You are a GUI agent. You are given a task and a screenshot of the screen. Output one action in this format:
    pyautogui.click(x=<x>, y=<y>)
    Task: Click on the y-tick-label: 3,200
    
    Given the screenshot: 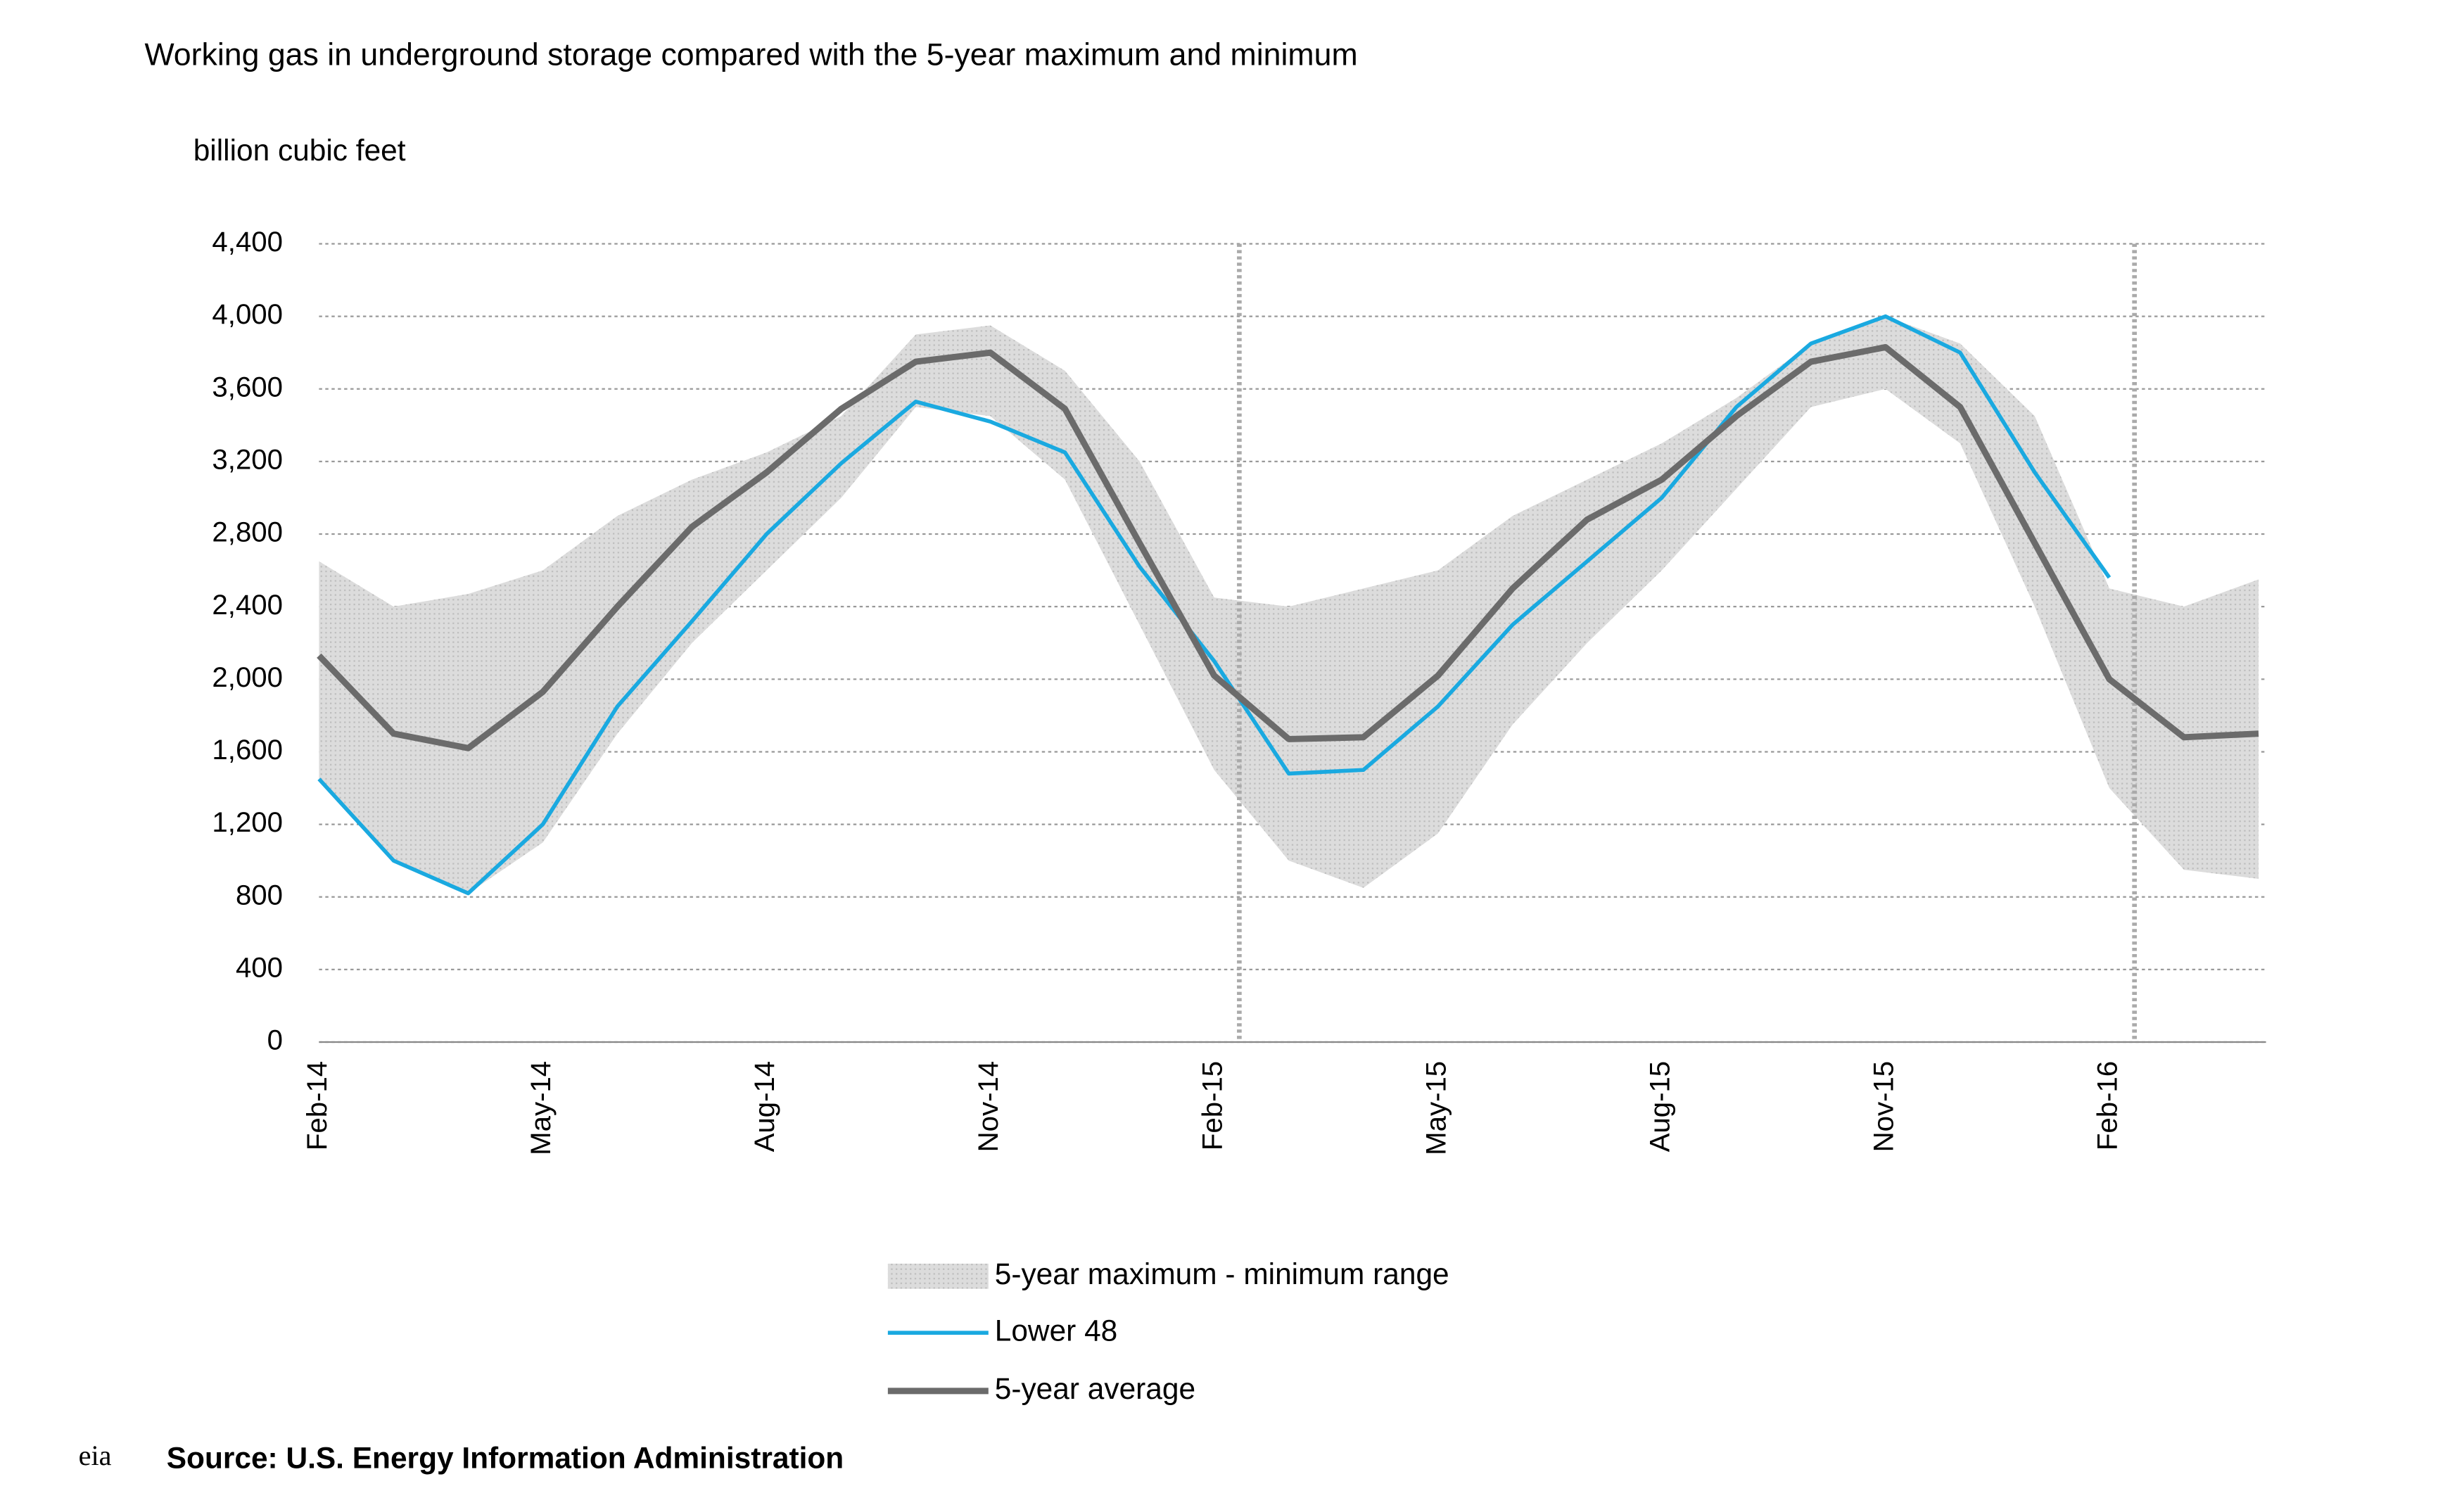 What is the action you would take?
    pyautogui.click(x=248, y=460)
    